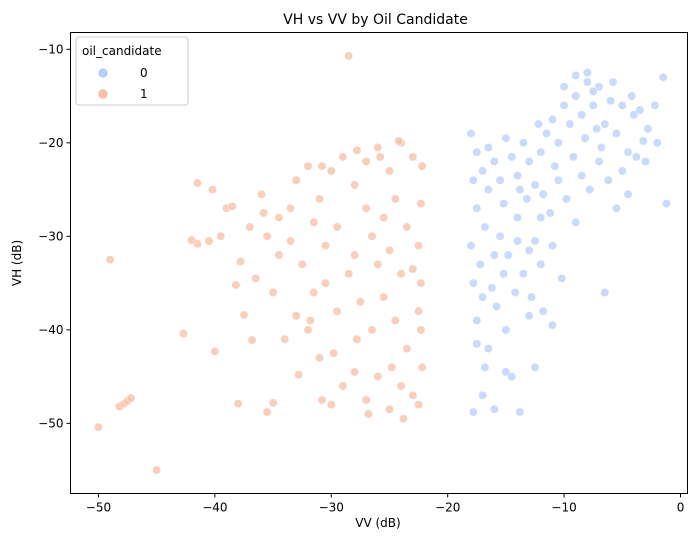  I want to click on legend-box, so click(132, 71).